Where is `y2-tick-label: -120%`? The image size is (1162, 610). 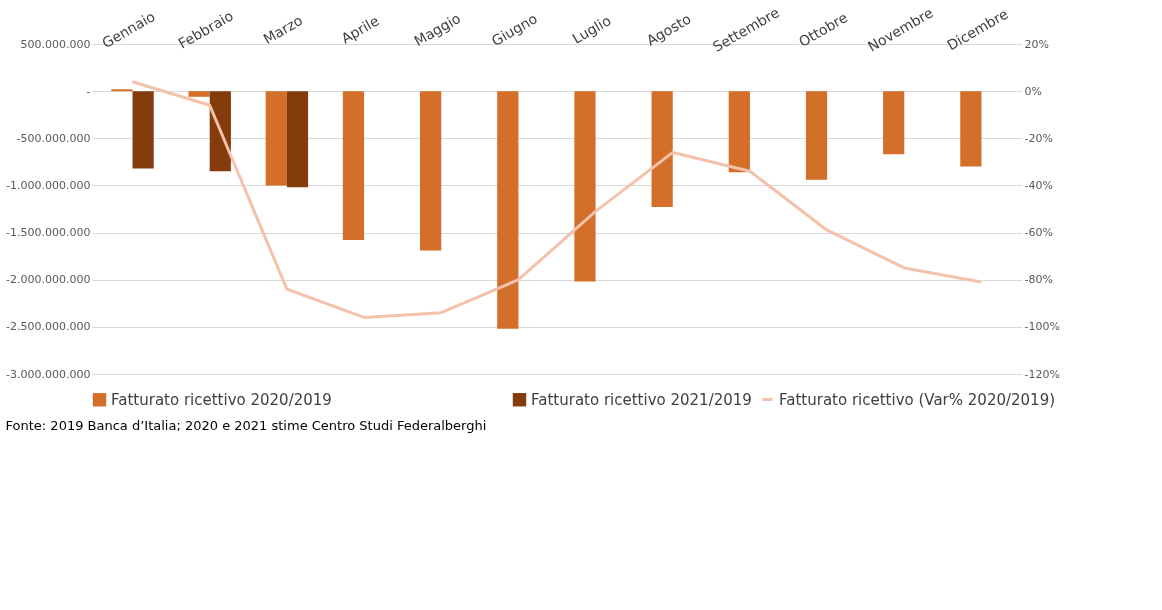
y2-tick-label: -120% is located at coordinates (1042, 374).